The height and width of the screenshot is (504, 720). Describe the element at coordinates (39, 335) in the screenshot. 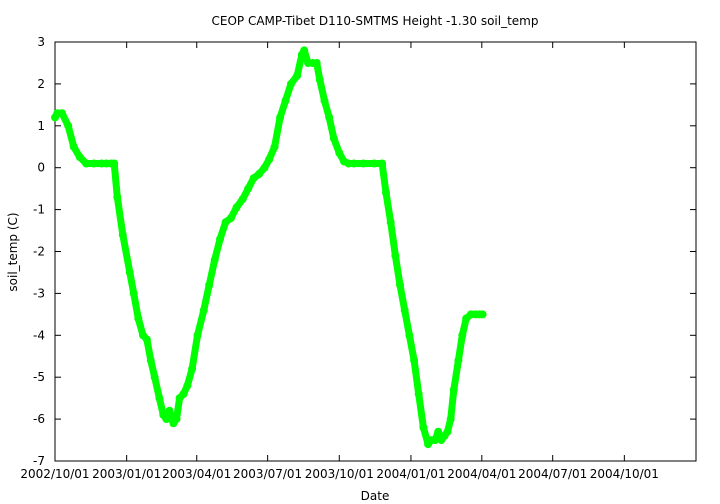

I see `y-tick-label: -4` at that location.